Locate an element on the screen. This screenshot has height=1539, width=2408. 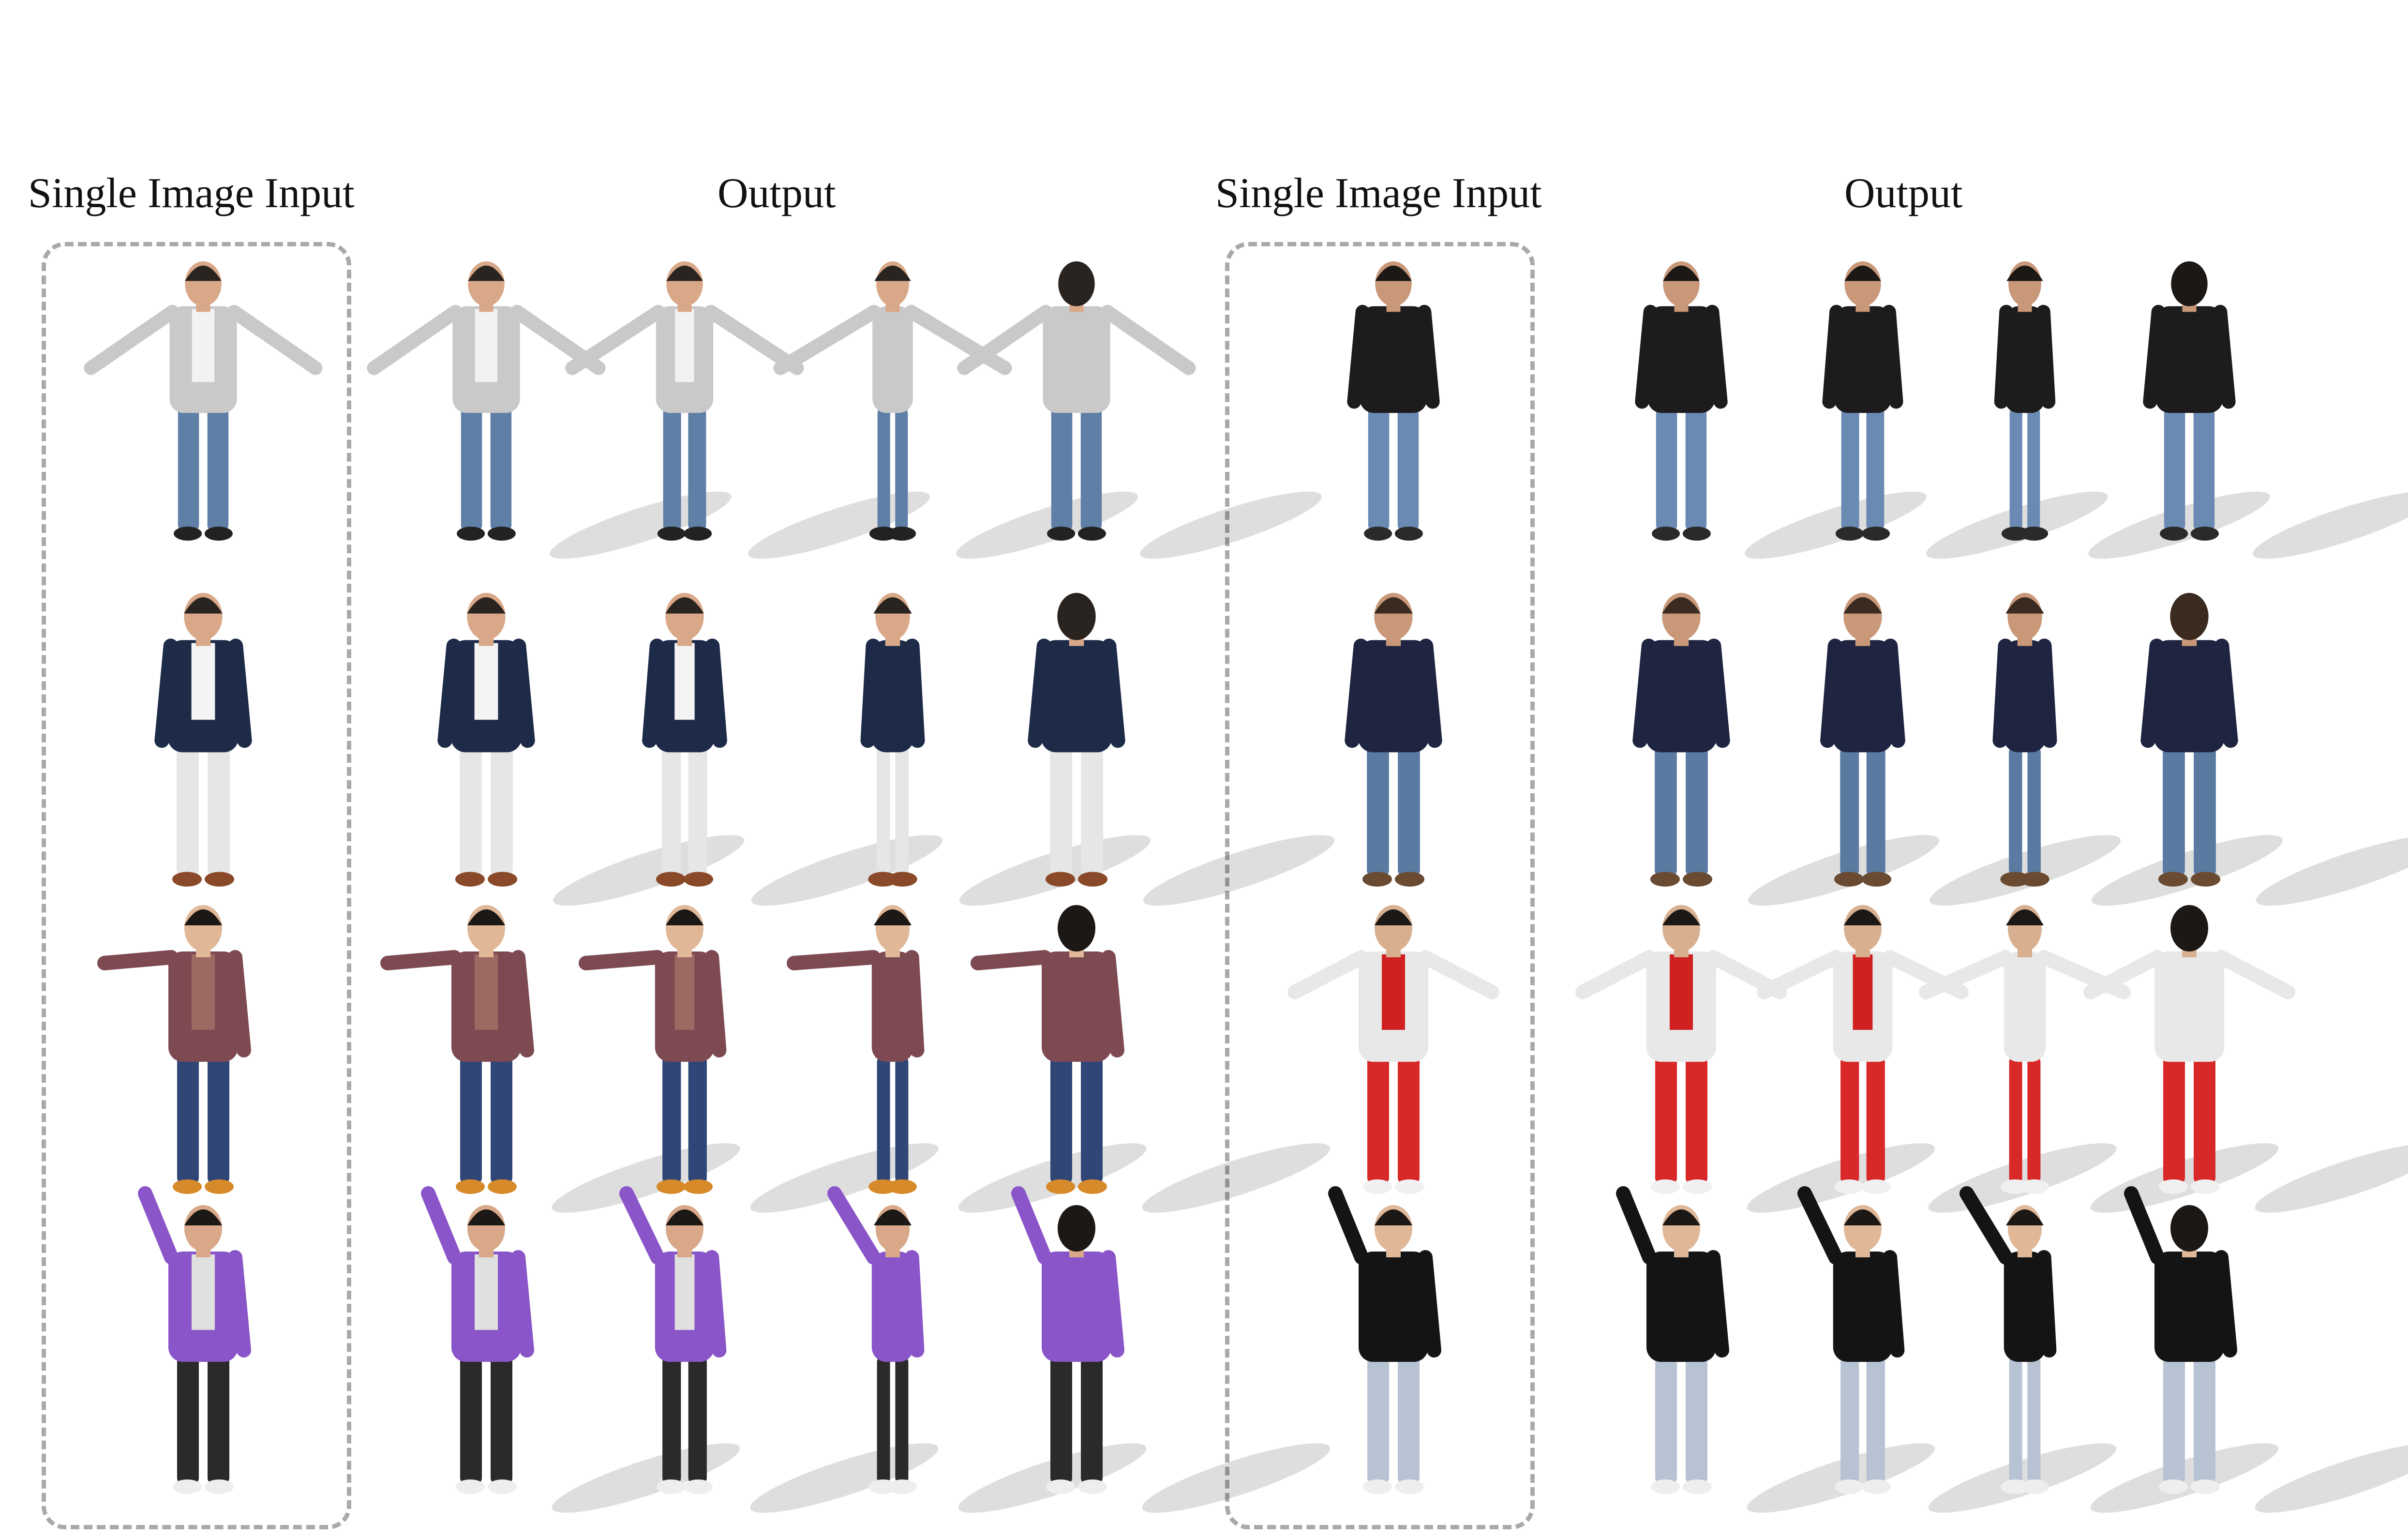
person-p1-r4-back is located at coordinates (1171, 1349).